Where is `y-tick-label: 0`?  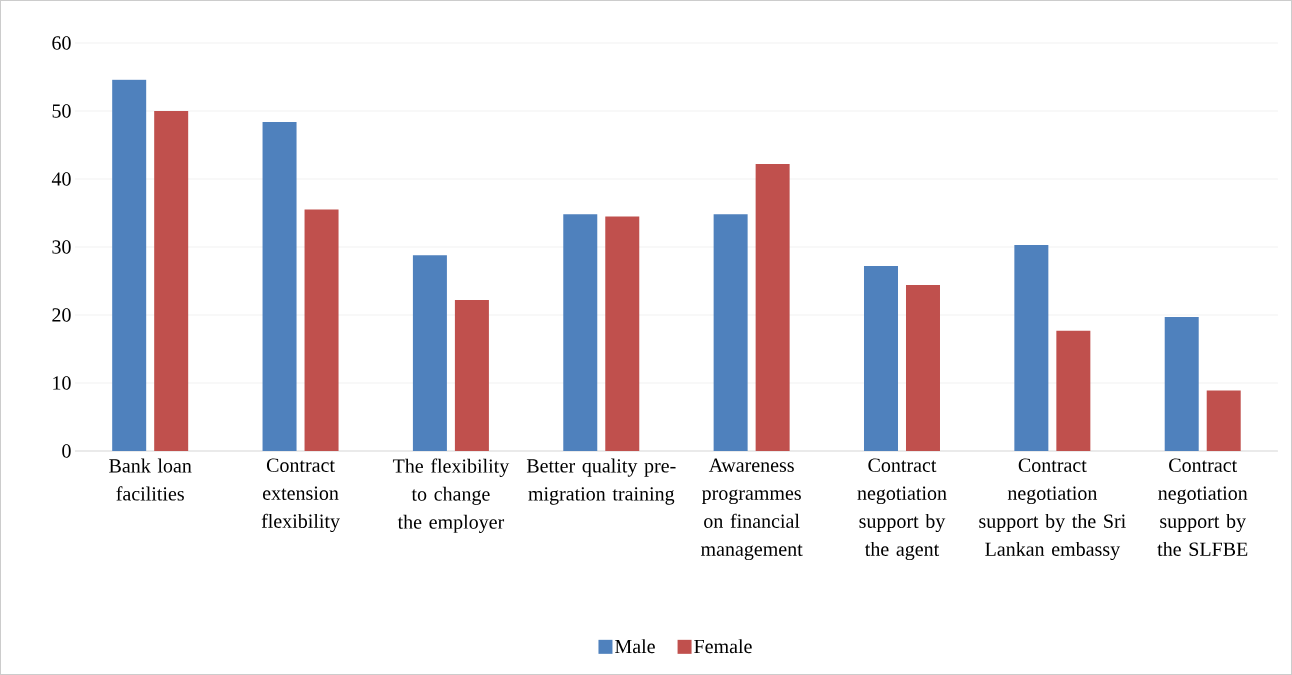 y-tick-label: 0 is located at coordinates (66, 451).